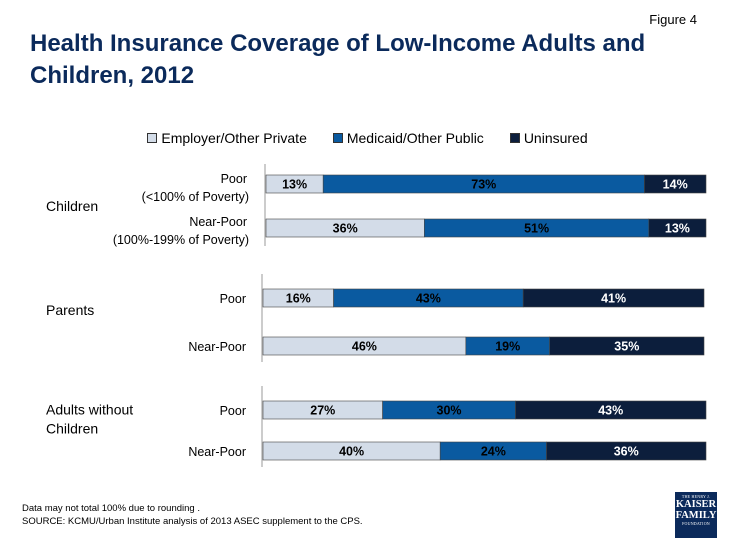 The image size is (735, 551). I want to click on legend-item-uninsured: Uninsured, so click(548, 138).